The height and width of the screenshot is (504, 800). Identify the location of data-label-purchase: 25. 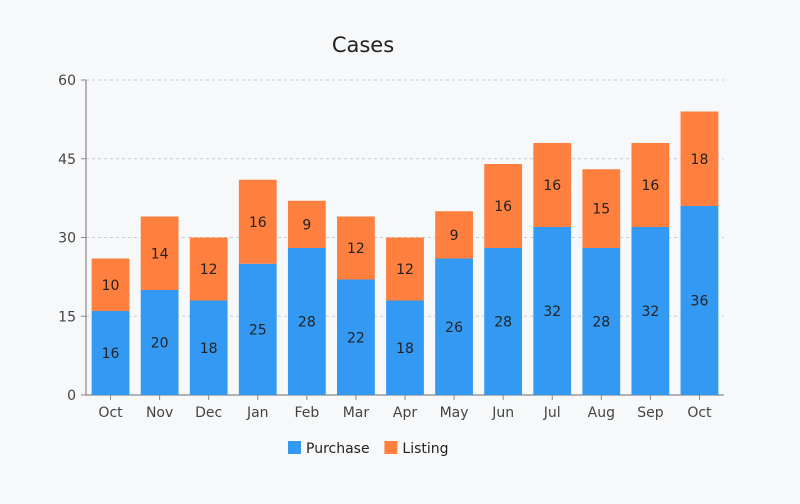
(258, 330).